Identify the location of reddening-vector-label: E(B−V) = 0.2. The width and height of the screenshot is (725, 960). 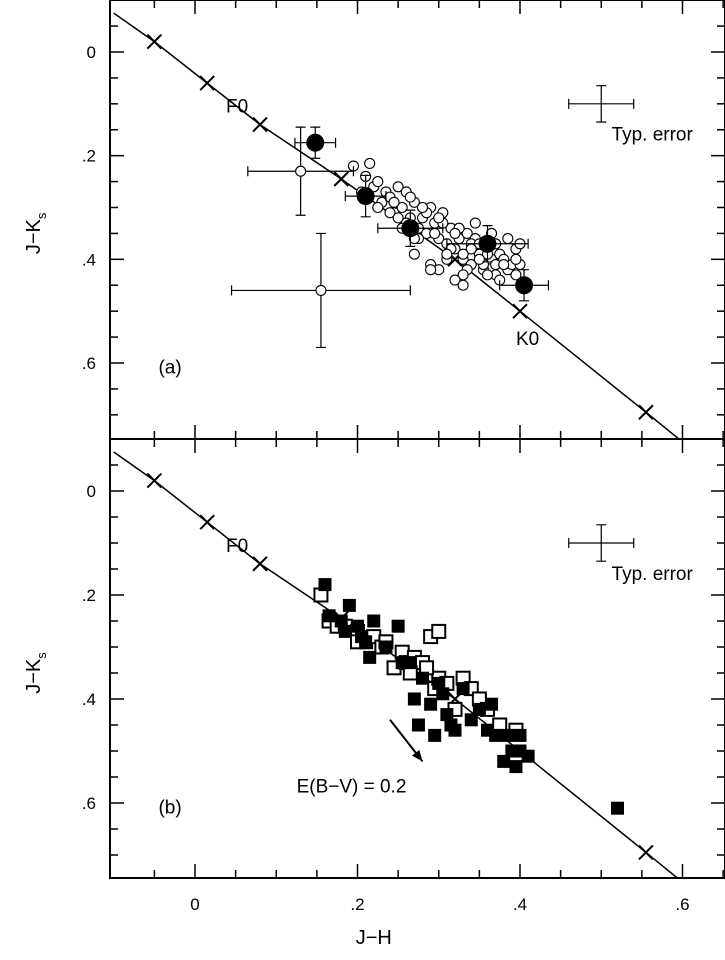
(352, 787).